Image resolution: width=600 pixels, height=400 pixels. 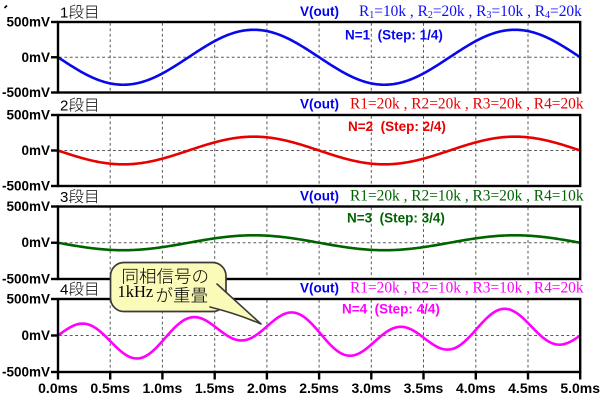 What do you see at coordinates (64, 106) in the screenshot?
I see `svg-text: 2` at bounding box center [64, 106].